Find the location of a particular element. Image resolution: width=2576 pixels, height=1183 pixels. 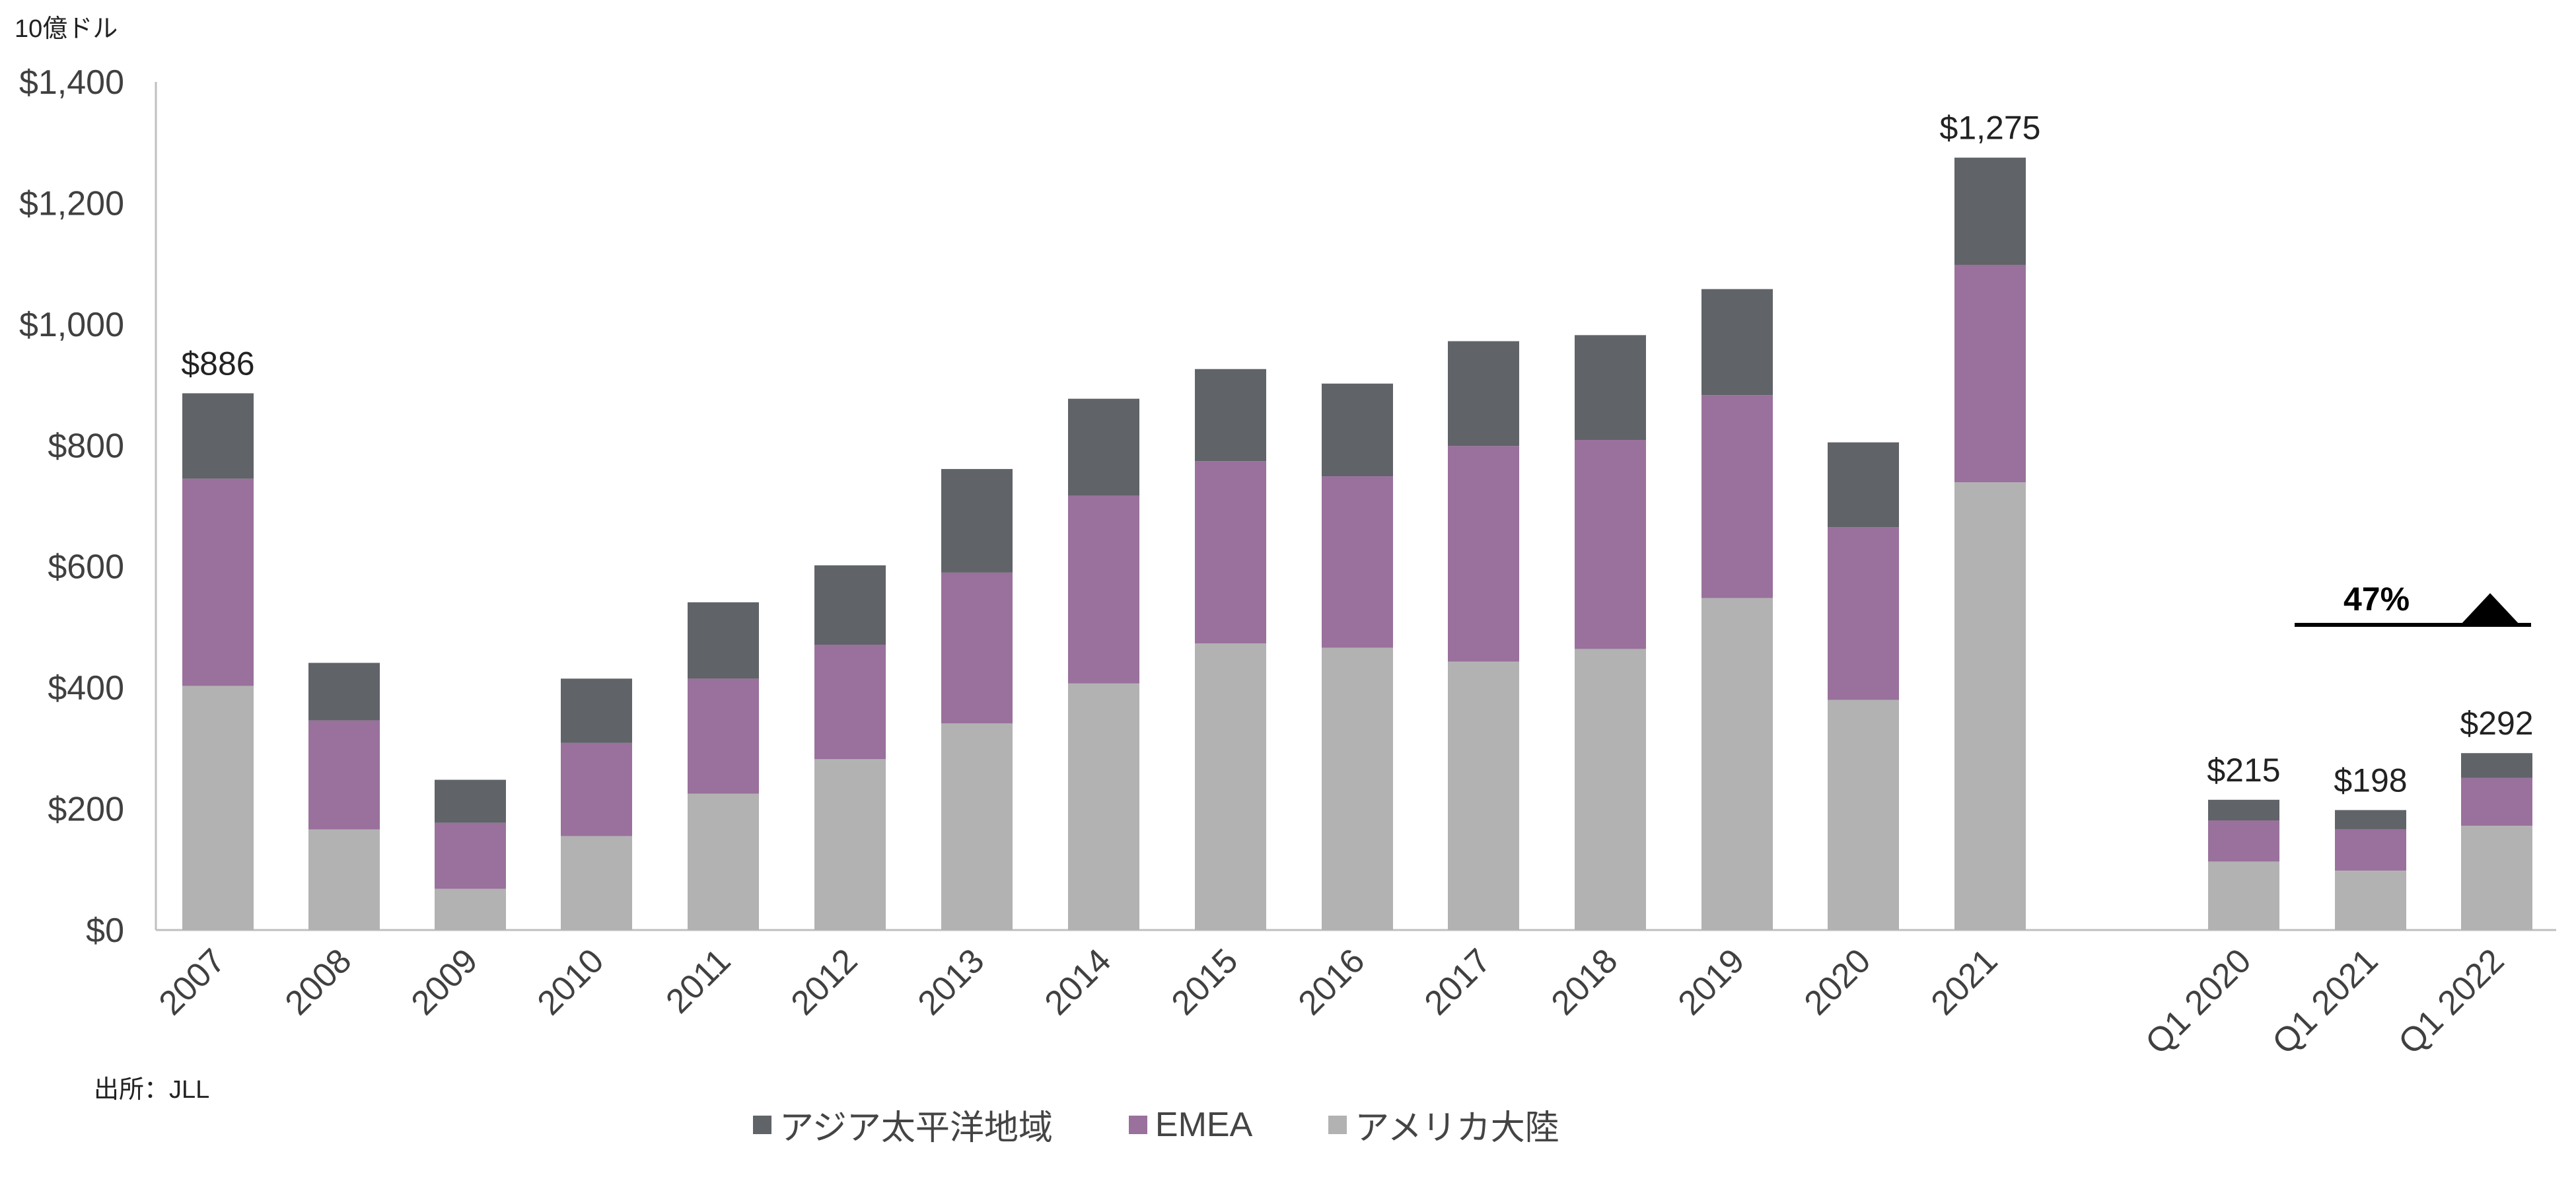

y-tick-label: $1,400 is located at coordinates (72, 83).